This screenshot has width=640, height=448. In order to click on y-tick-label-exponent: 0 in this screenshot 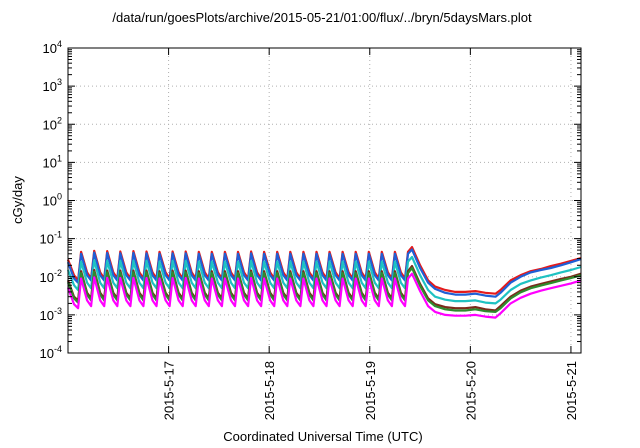, I will do `click(59, 197)`.